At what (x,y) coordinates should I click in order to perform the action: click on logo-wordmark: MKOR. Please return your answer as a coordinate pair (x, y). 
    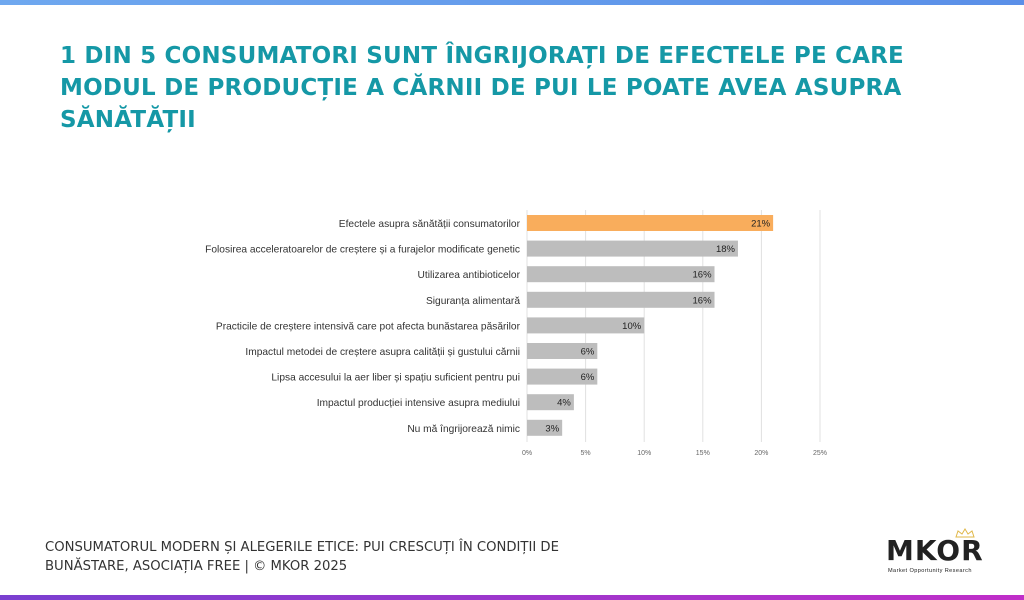
    Looking at the image, I should click on (935, 550).